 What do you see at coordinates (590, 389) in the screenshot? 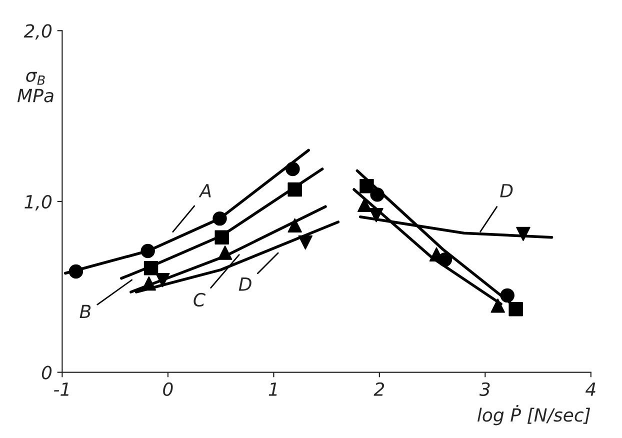
I see `x-tick-label: 4` at bounding box center [590, 389].